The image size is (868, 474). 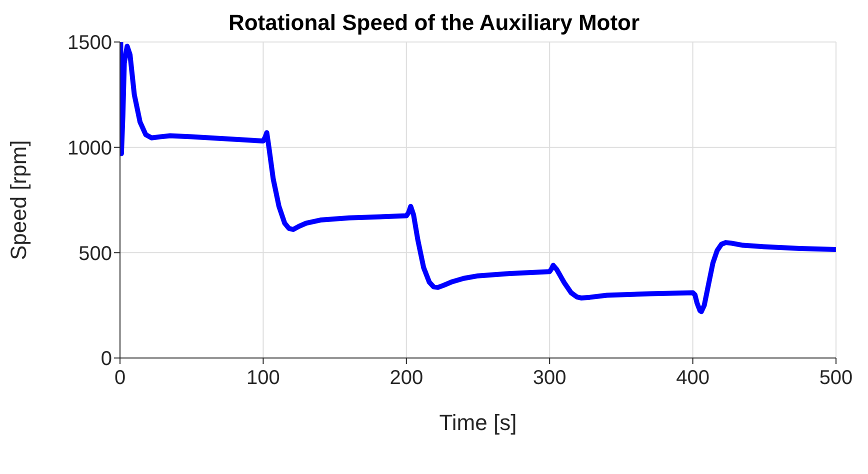 What do you see at coordinates (407, 378) in the screenshot?
I see `x-tick-label: 200` at bounding box center [407, 378].